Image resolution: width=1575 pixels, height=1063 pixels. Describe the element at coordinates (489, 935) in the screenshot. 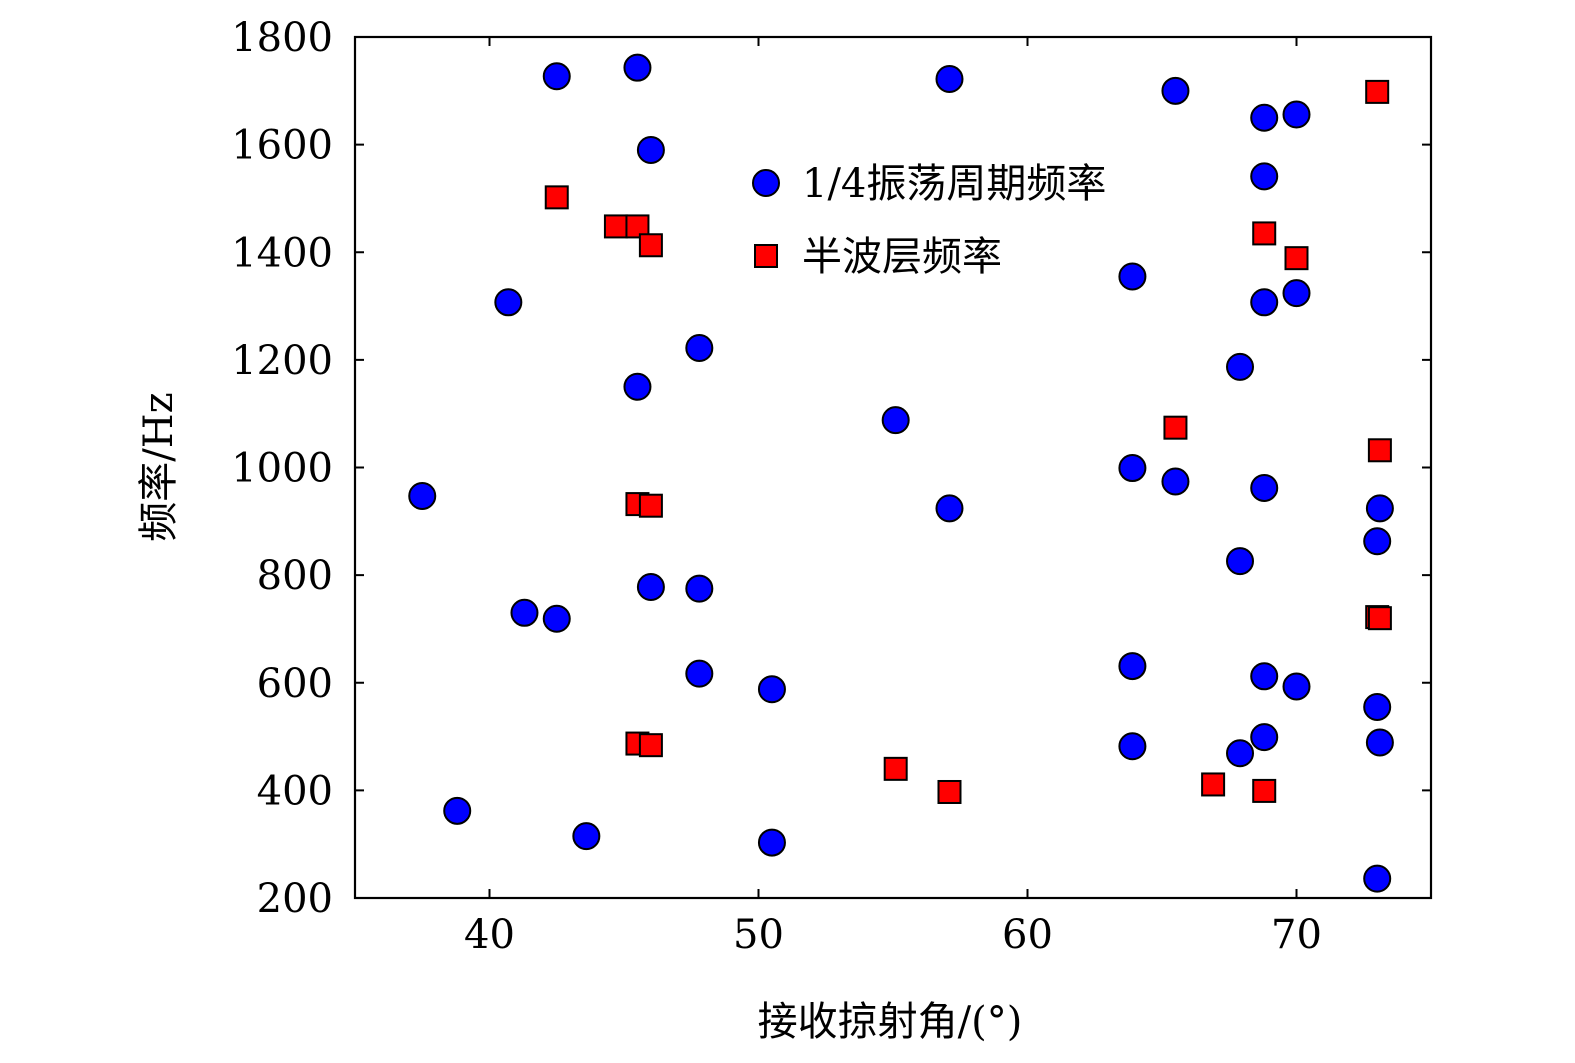

I see `x-tick-label: 40` at that location.